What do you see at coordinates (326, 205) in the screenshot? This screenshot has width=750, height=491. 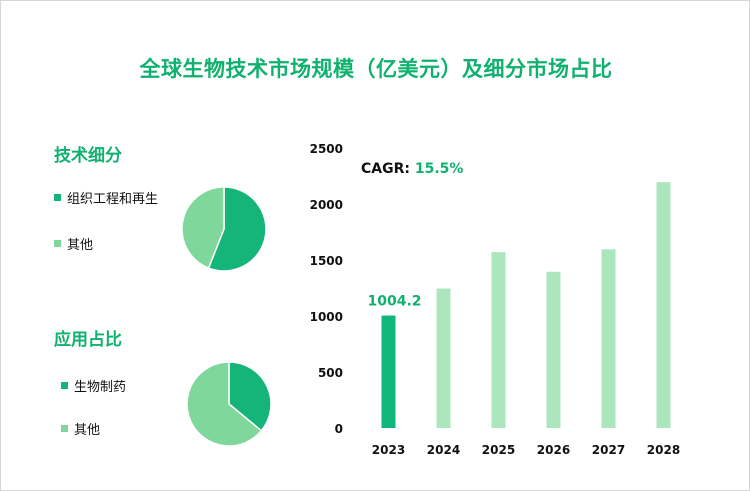 I see `y-tick-label-4: 2000` at bounding box center [326, 205].